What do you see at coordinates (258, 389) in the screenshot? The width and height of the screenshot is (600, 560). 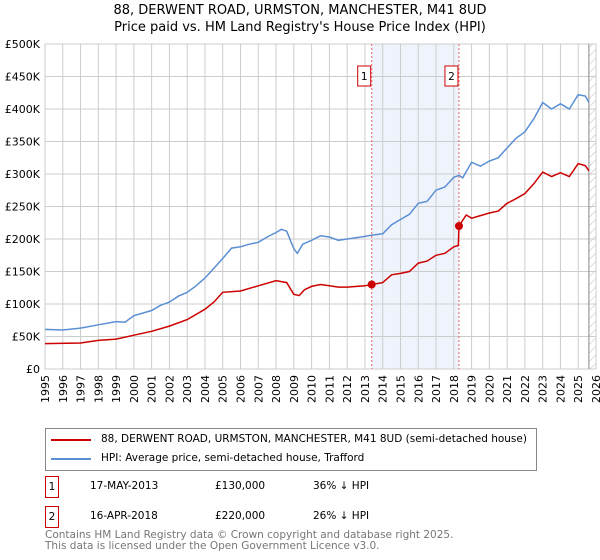 I see `x-tick-label: 2007` at bounding box center [258, 389].